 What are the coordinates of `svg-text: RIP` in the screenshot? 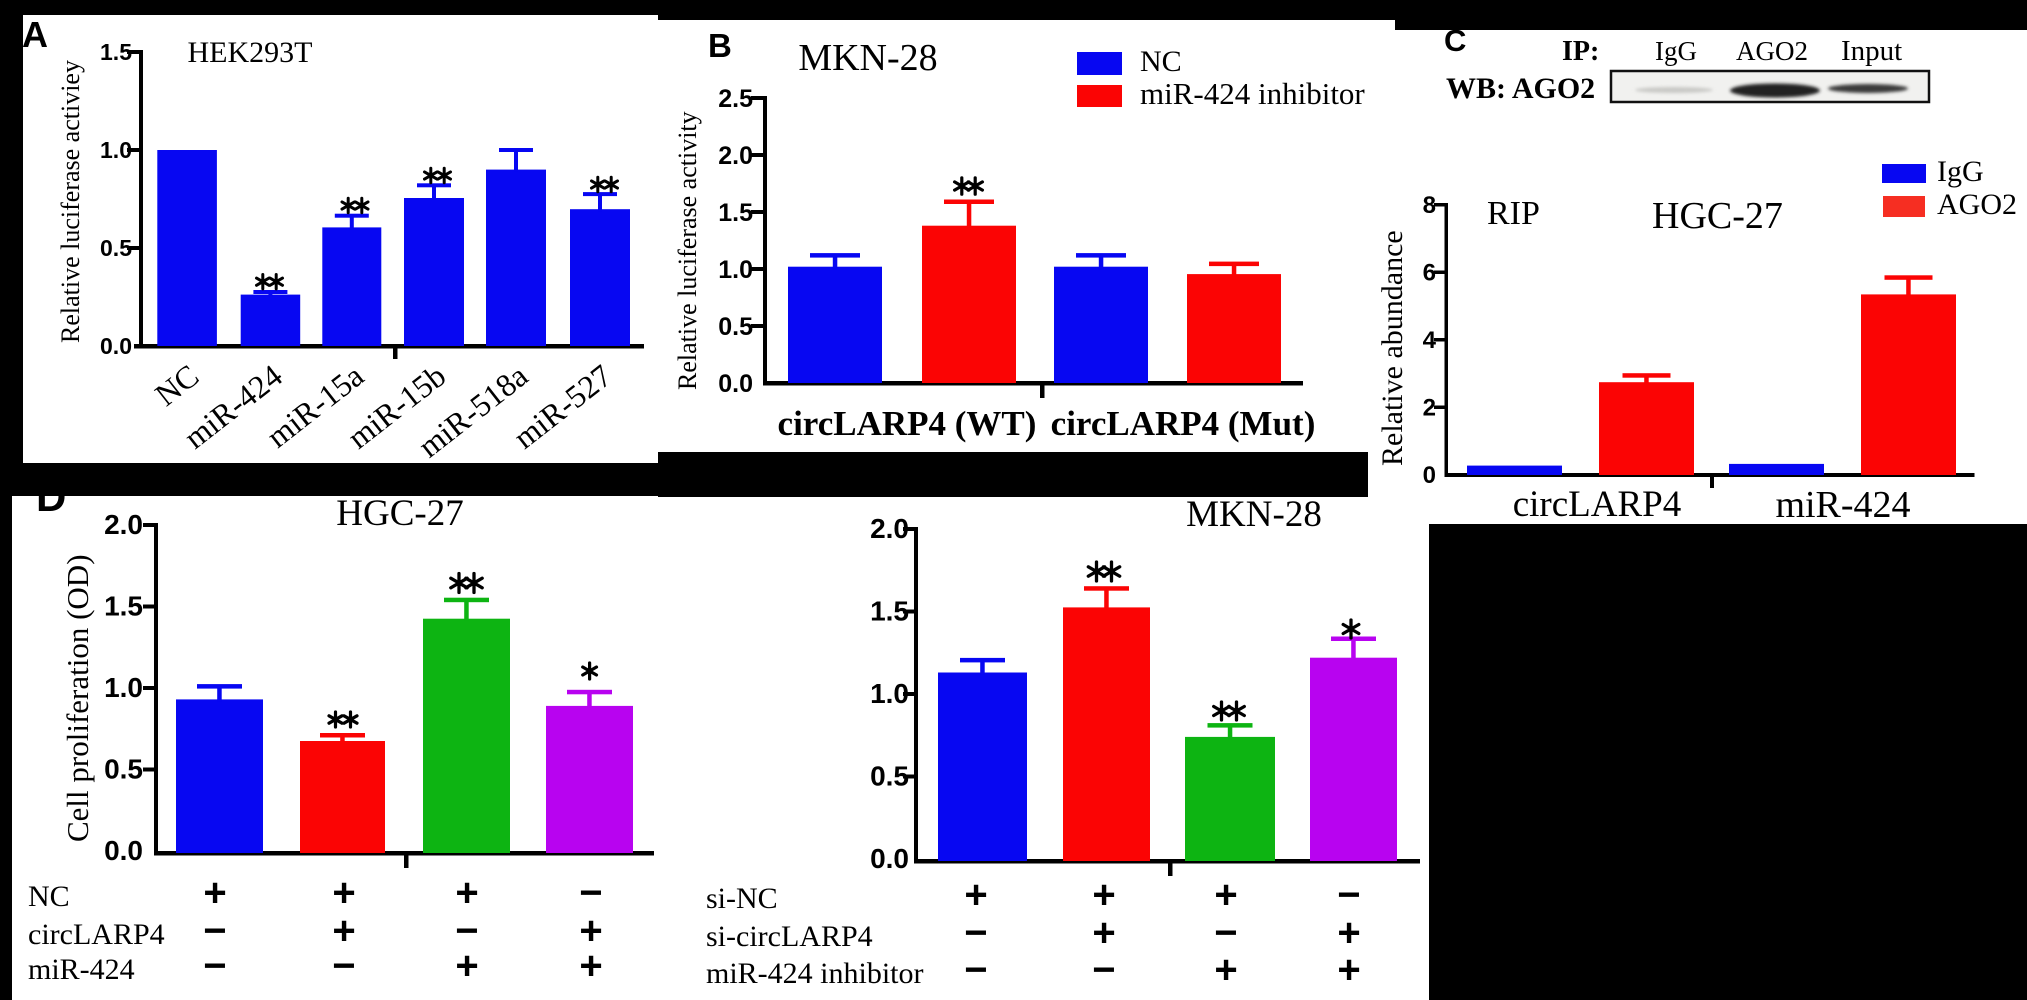 It's located at (1513, 213).